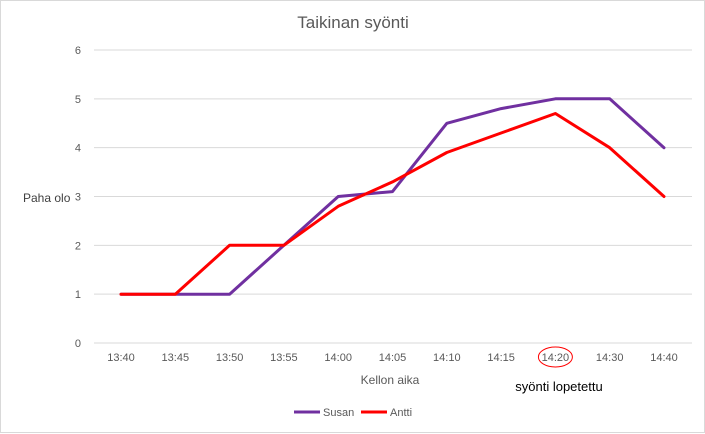 The image size is (705, 434). I want to click on x-axis-label: Kellon aika, so click(390, 380).